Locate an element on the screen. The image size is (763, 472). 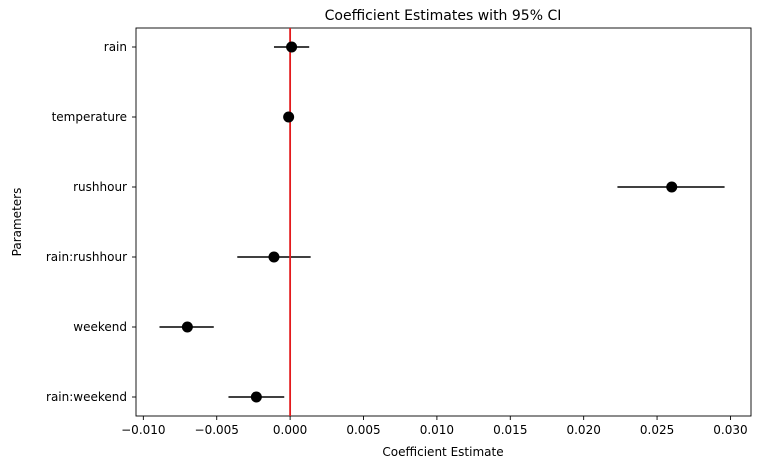
y-tick-label: rain:weekend is located at coordinates (86, 397).